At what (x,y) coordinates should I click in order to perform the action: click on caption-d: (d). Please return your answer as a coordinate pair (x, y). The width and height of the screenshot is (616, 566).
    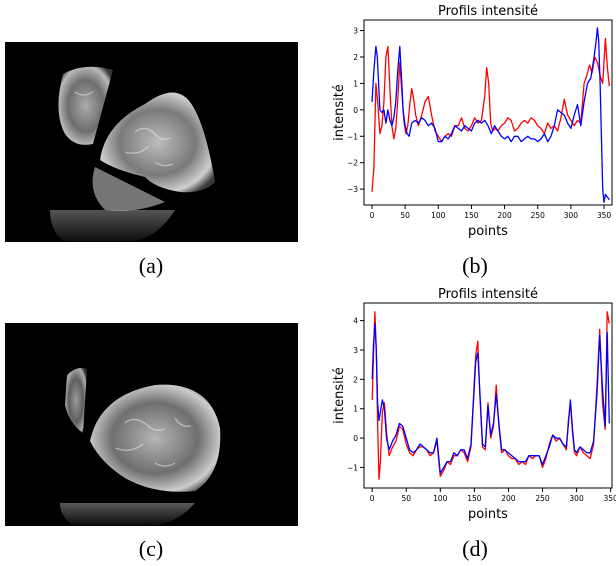
    Looking at the image, I should click on (475, 548).